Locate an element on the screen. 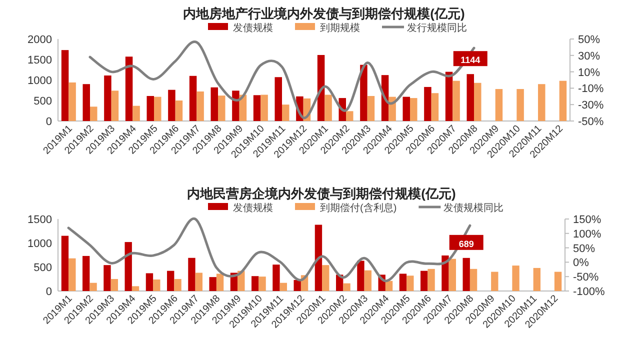  y2-tick-label: 150% is located at coordinates (587, 220).